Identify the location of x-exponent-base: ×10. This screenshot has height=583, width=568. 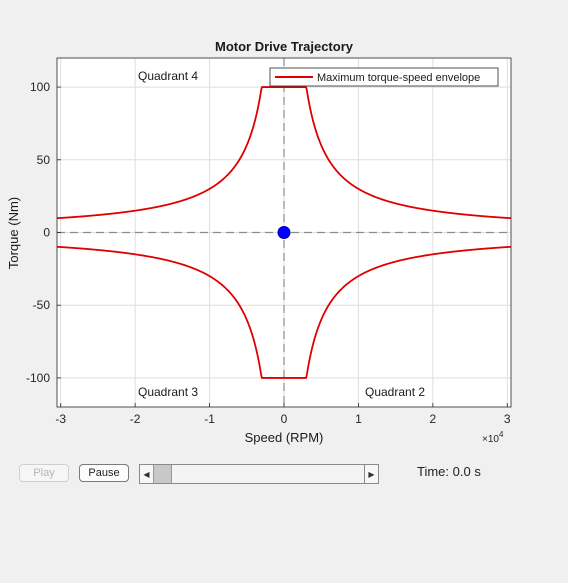
(490, 439).